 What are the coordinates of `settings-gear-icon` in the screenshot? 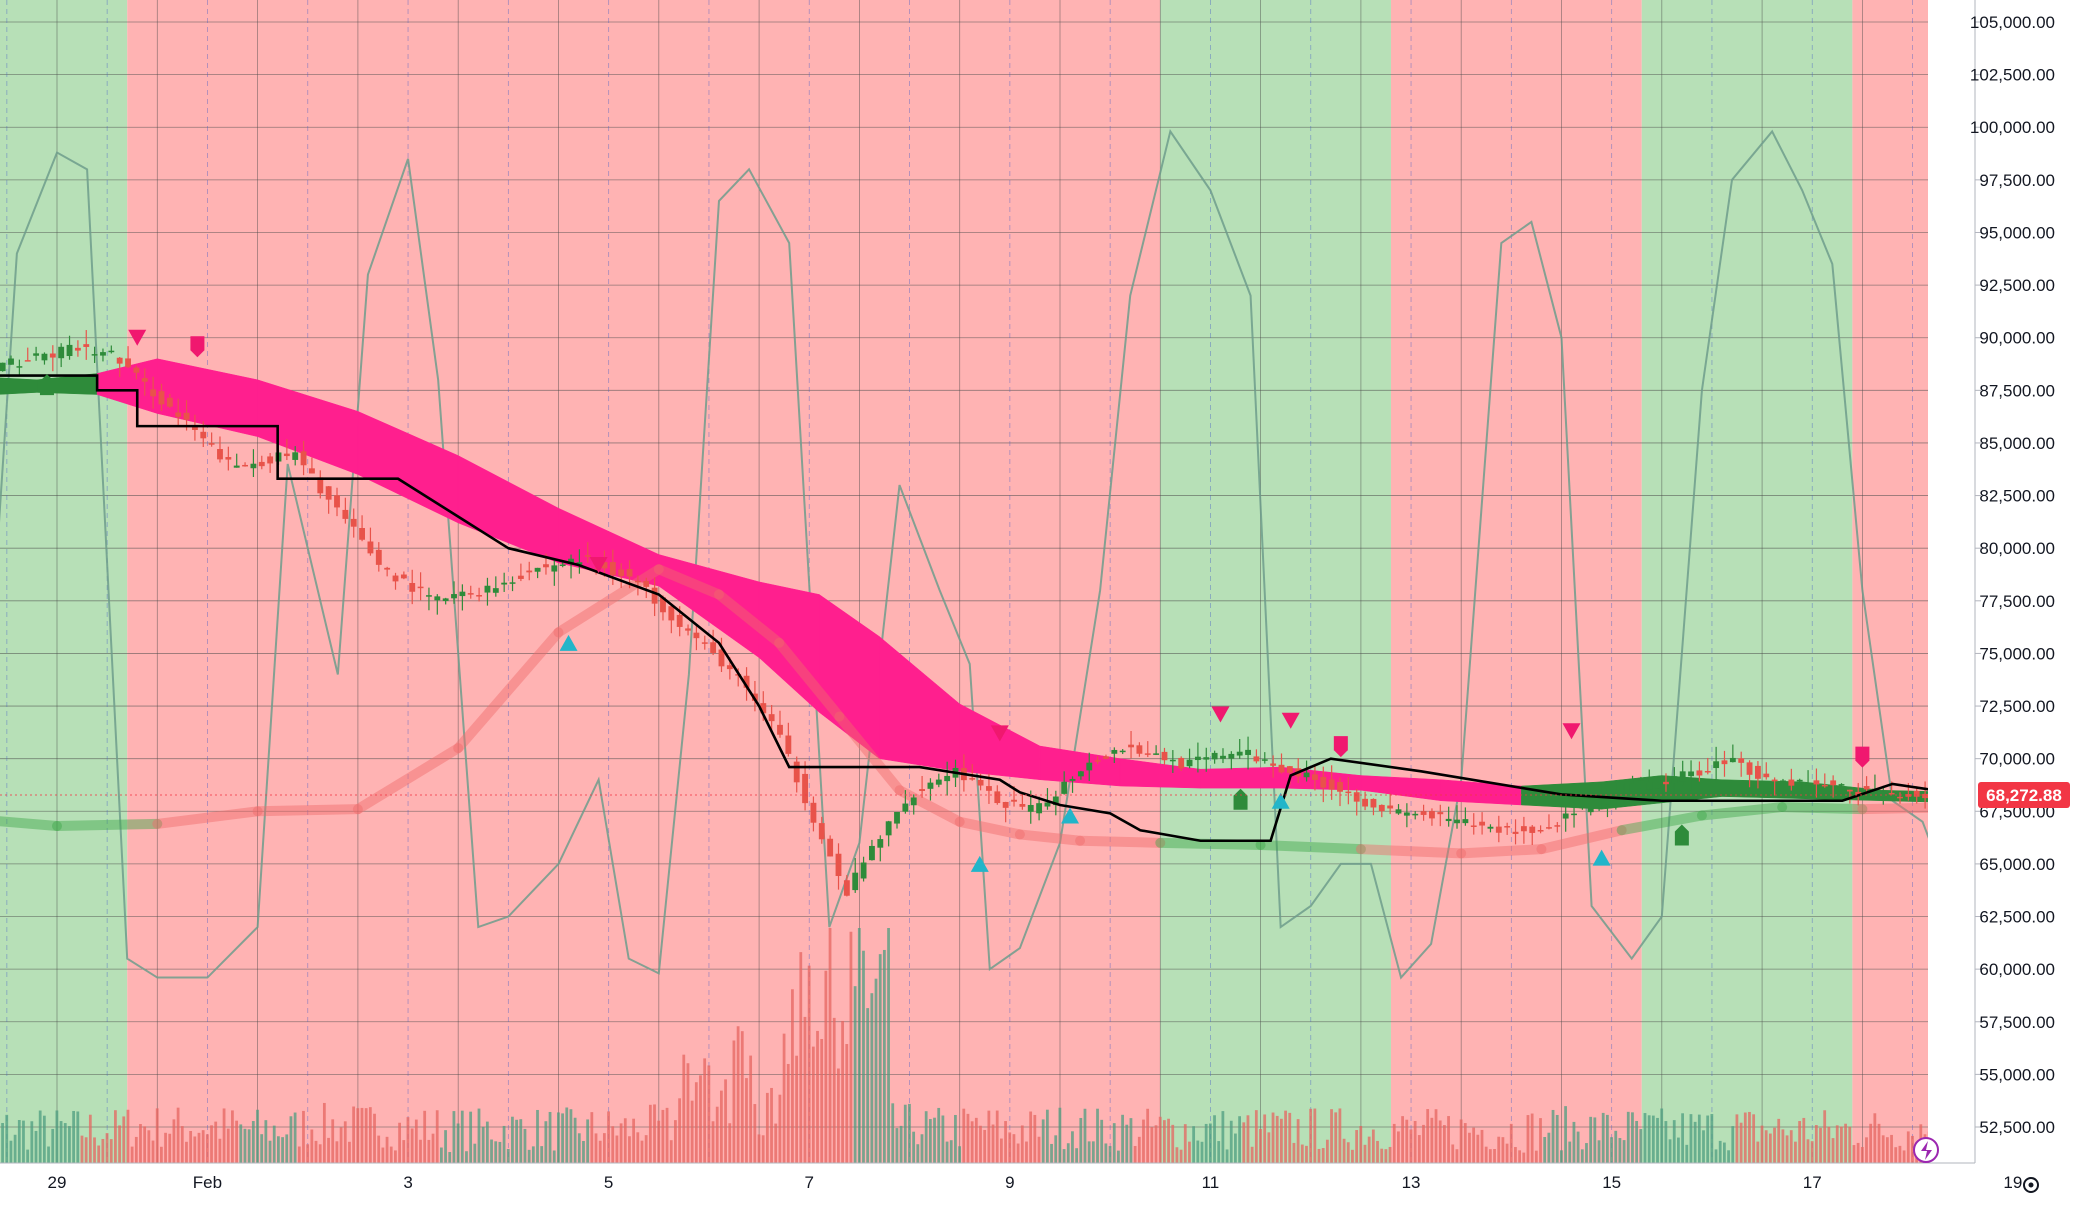 It's located at (2031, 1185).